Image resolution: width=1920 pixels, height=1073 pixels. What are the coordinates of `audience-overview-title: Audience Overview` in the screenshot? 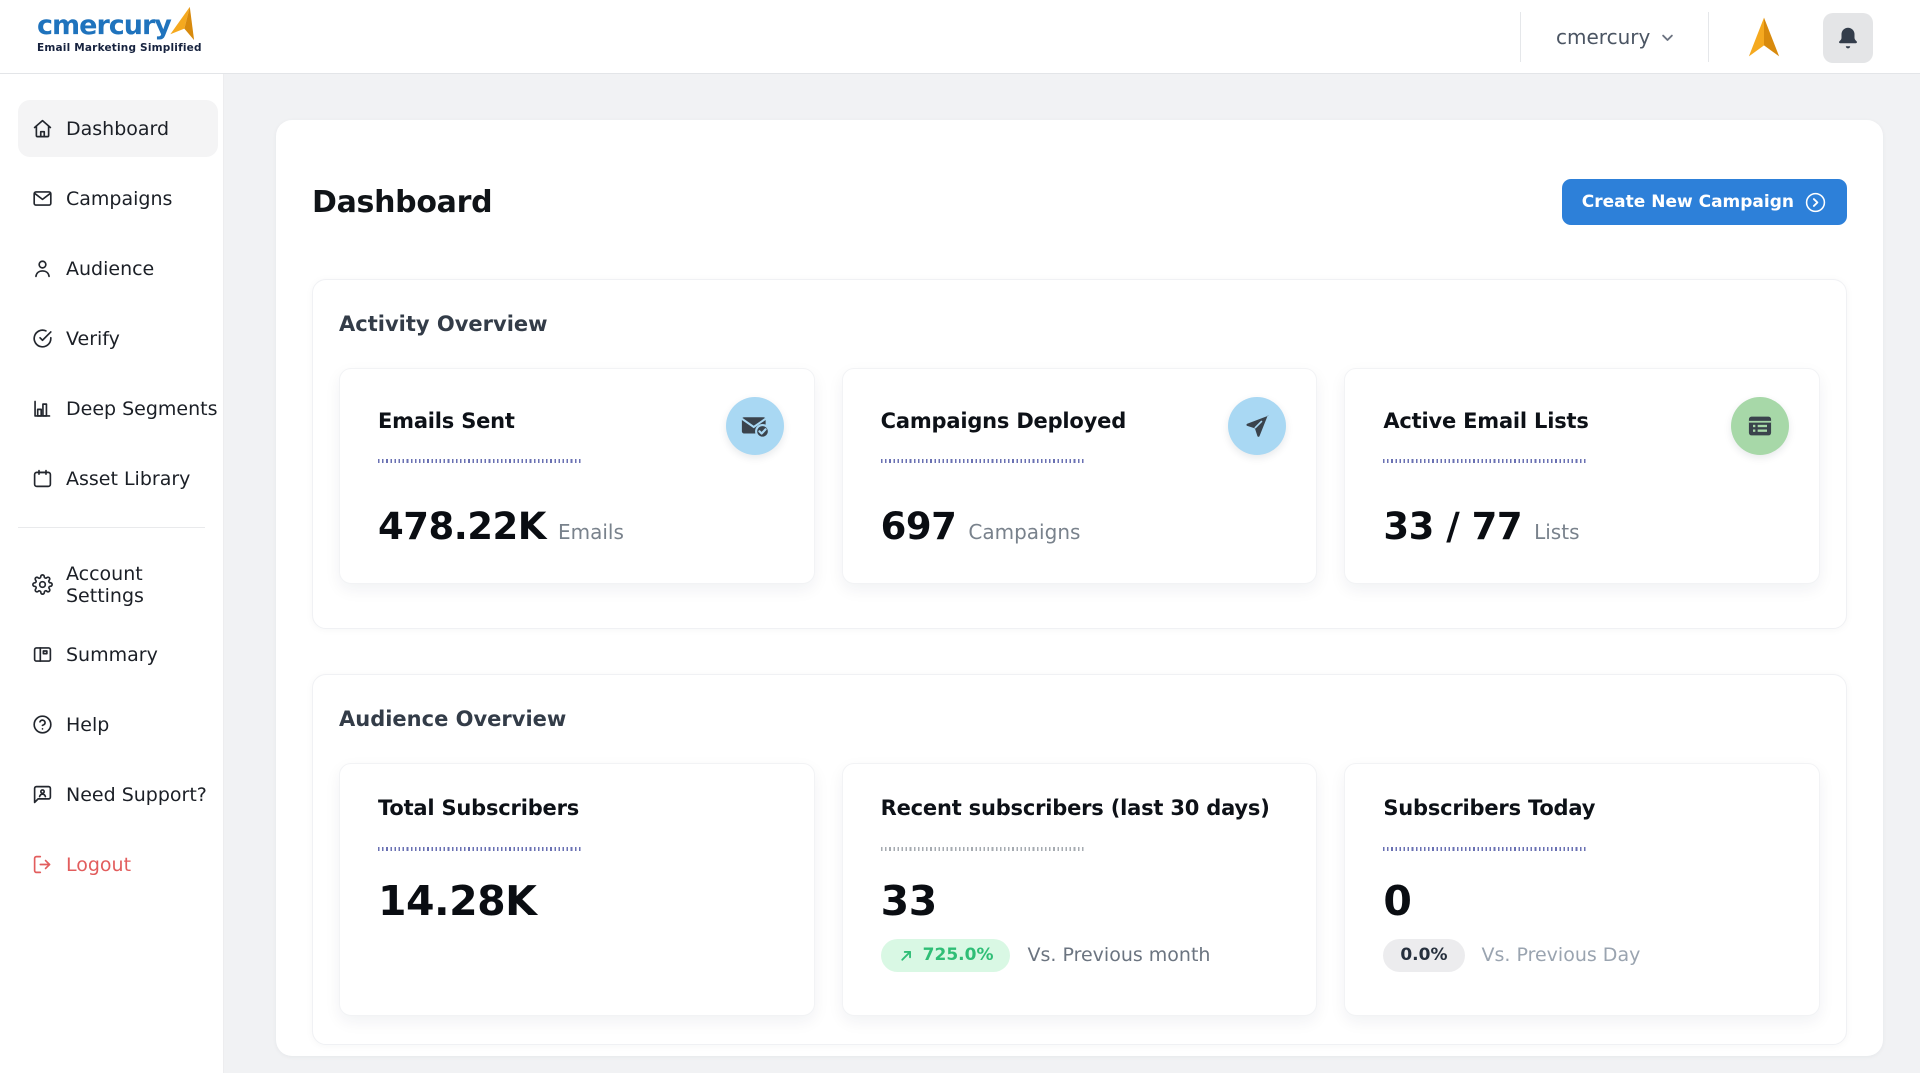 It's located at (453, 719).